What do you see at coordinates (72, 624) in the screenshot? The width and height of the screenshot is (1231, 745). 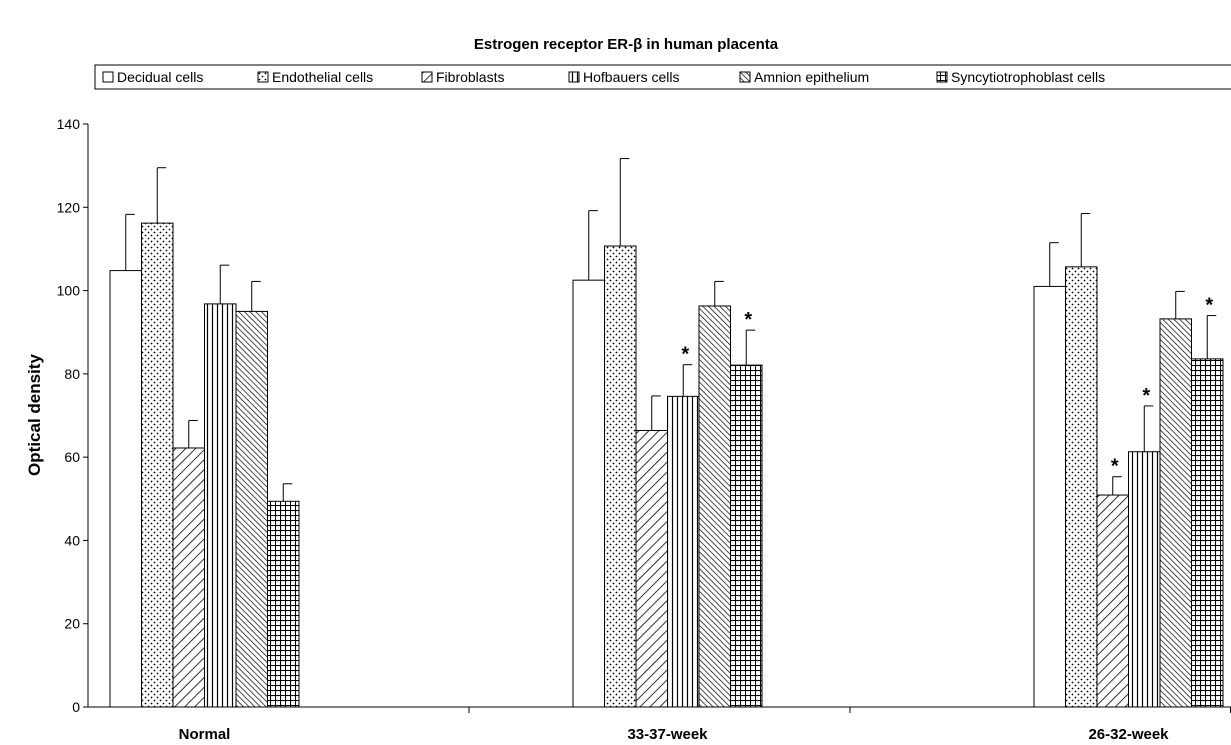 I see `y-tick-label: 20` at bounding box center [72, 624].